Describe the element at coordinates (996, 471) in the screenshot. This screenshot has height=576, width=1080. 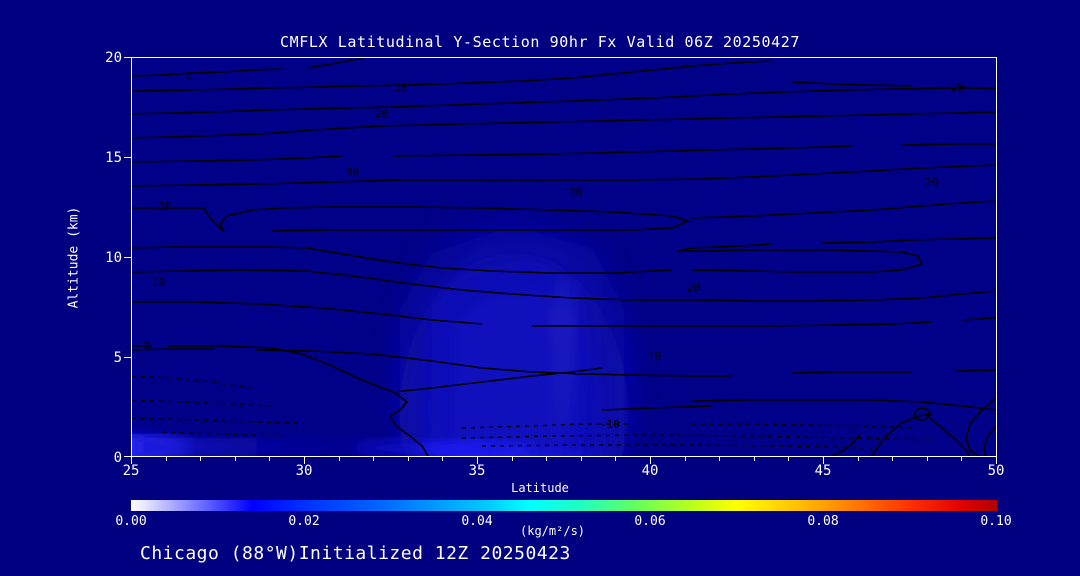
I see `x-tick-label: 50` at that location.